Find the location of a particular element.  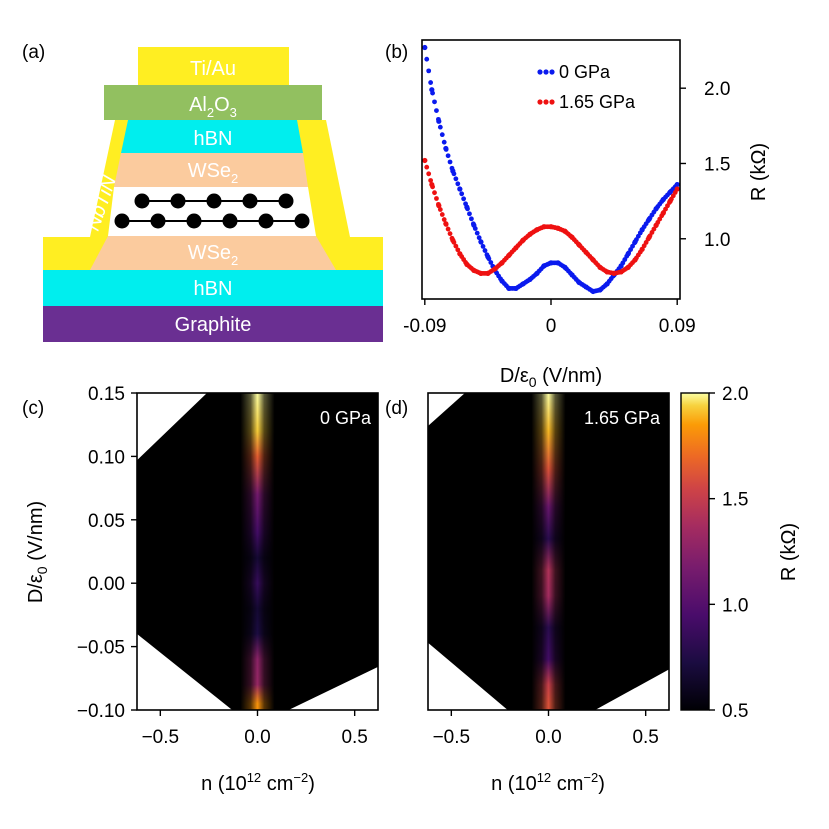

panel-d-xlabel: n (1012 cm−2) is located at coordinates (548, 782).